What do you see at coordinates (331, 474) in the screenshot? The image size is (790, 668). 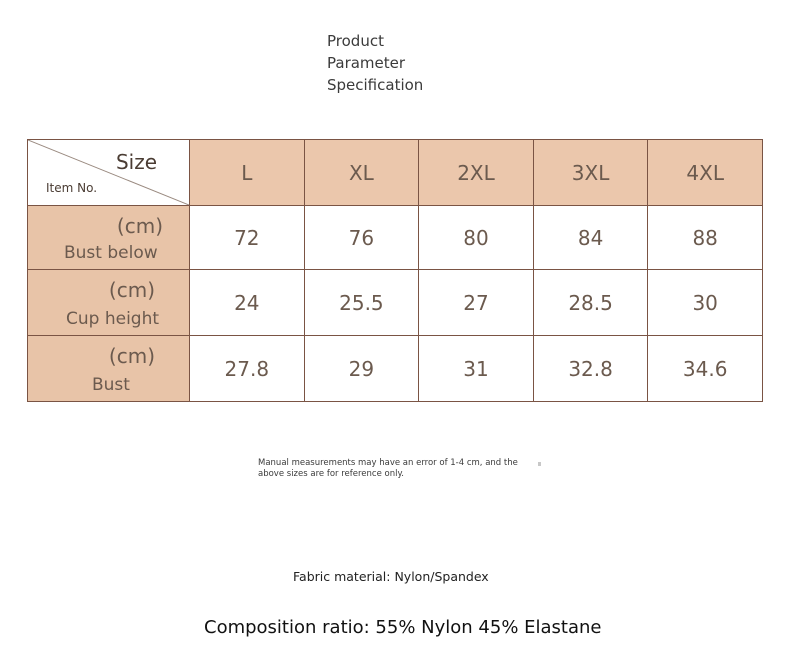 I see `note-line-2: above sizes are for reference only.` at bounding box center [331, 474].